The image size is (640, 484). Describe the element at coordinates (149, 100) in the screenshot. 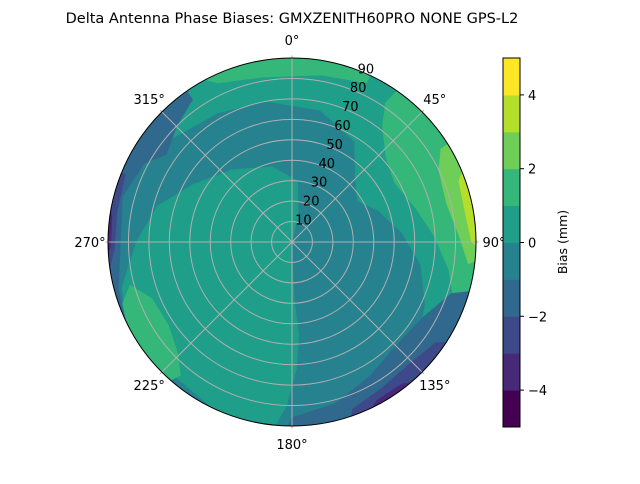

I see `angular-tick-label: 315°` at that location.